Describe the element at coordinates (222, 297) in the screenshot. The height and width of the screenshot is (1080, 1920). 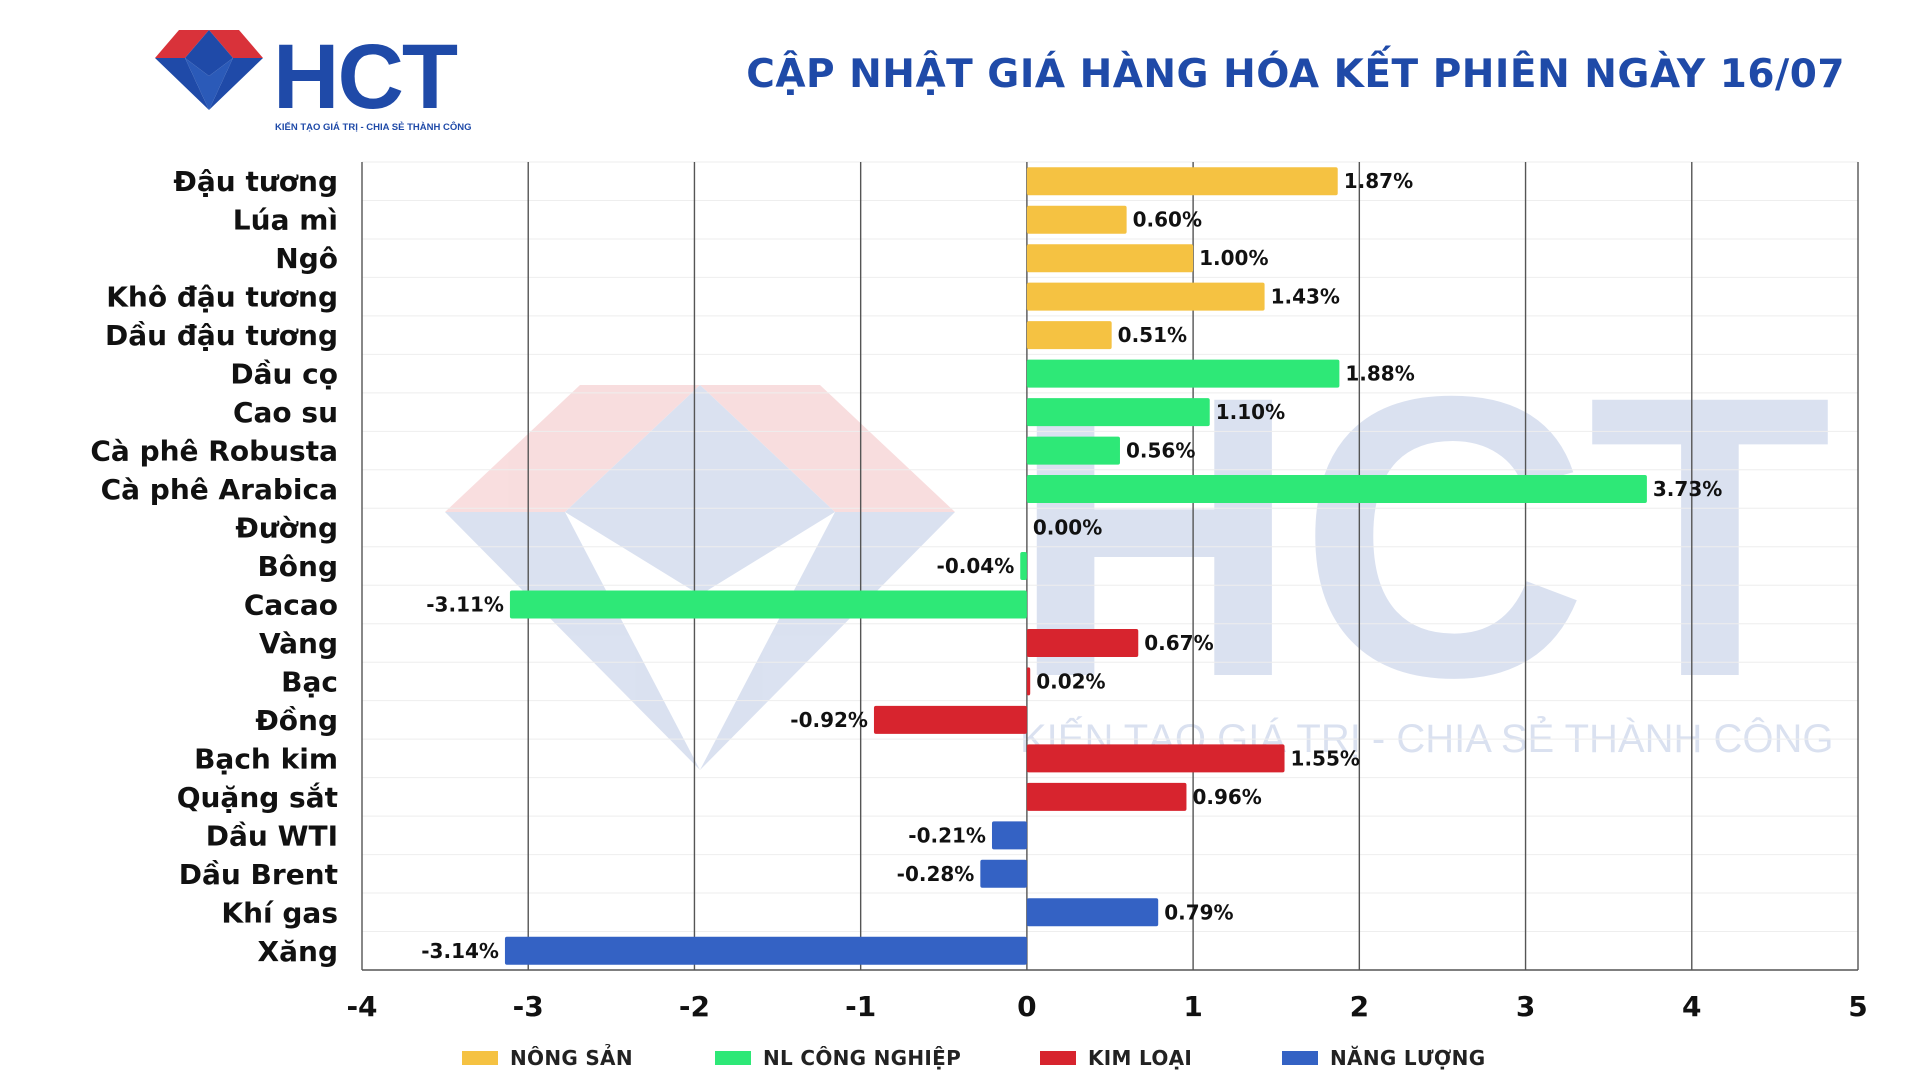
I see `category-label: Khô đậu tương` at that location.